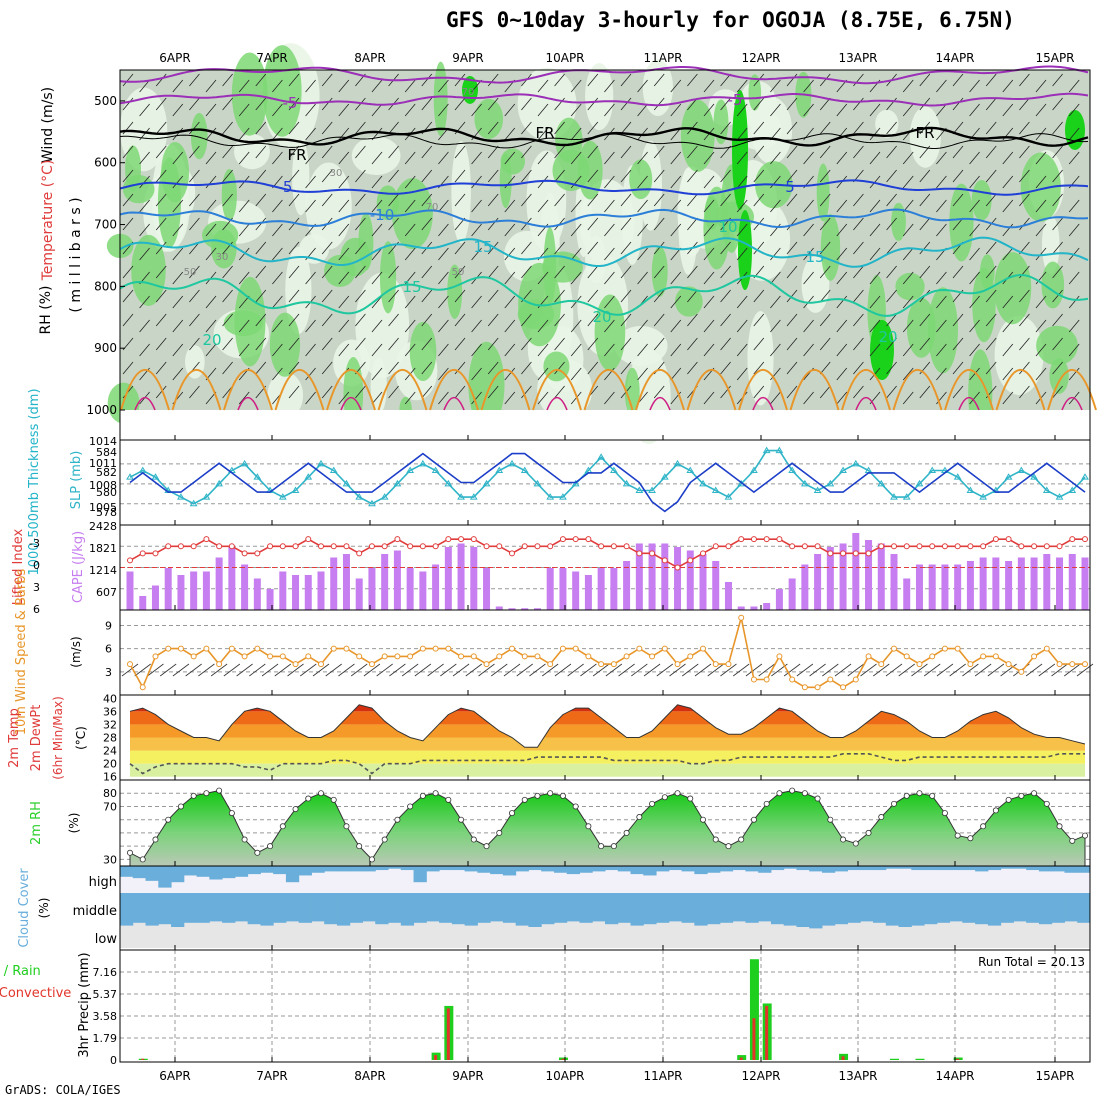 Image resolution: width=1100 pixels, height=1100 pixels. I want to click on precip-convective-bar, so click(563, 1059).